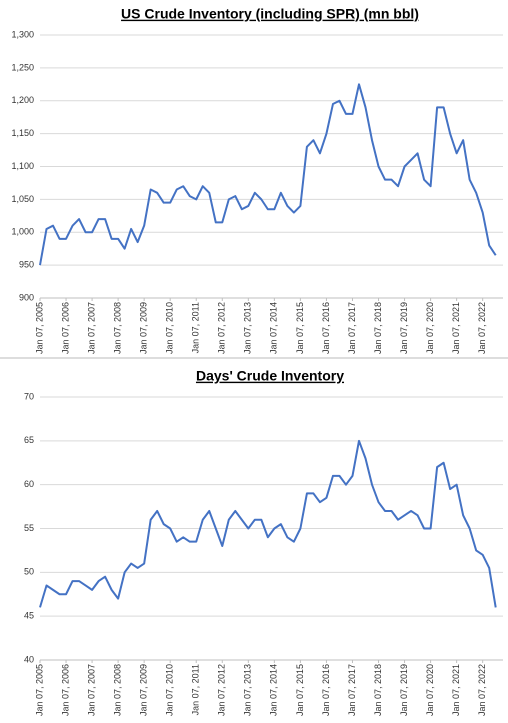 This screenshot has width=508, height=723. I want to click on y-tick-label: 70, so click(29, 396).